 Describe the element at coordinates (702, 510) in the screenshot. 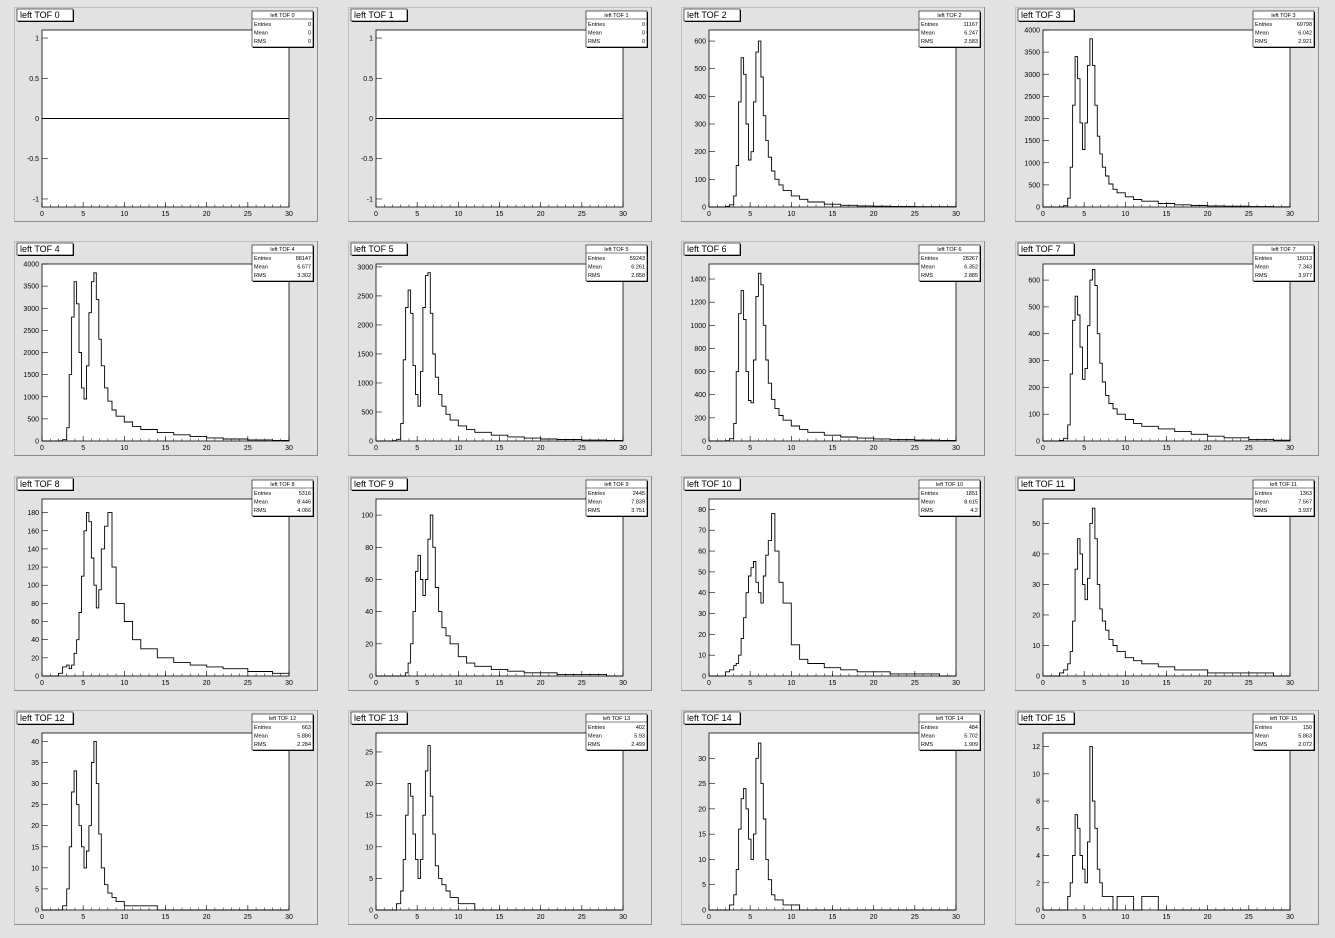

I see `y-tick-label: 80` at that location.